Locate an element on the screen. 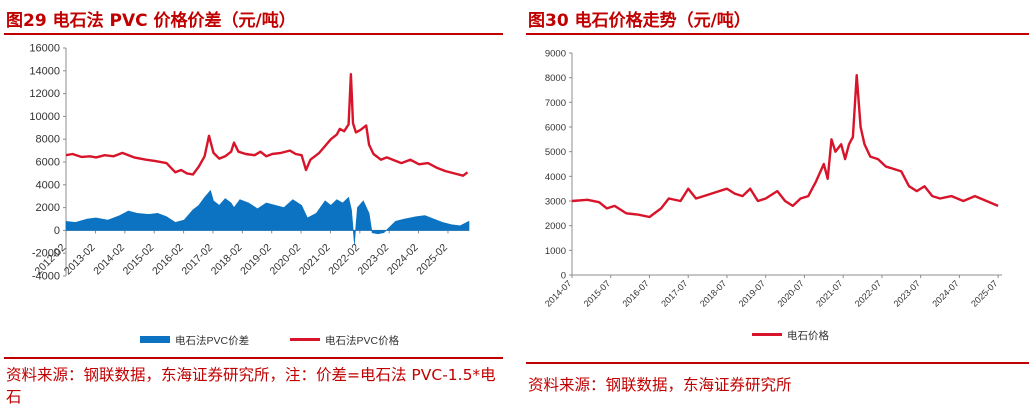 This screenshot has width=1032, height=414. right-y-tick-label: 2000 is located at coordinates (555, 226).